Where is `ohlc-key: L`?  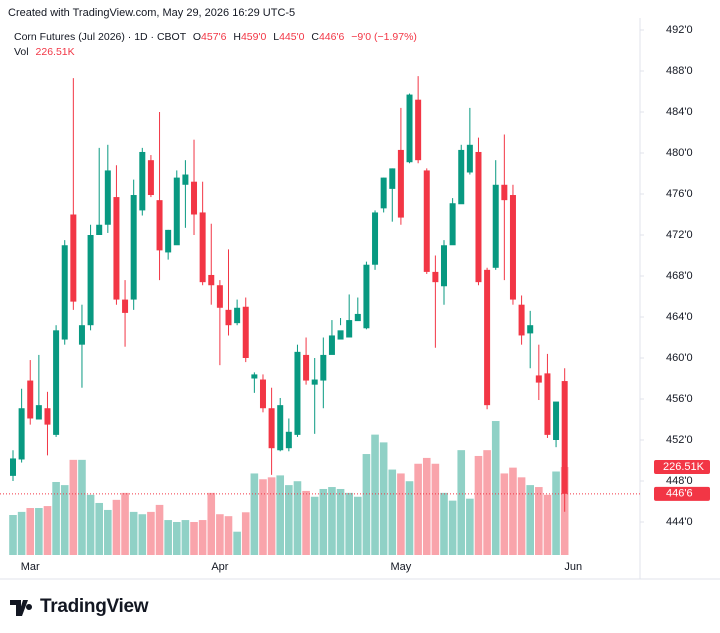
ohlc-key: L is located at coordinates (276, 37).